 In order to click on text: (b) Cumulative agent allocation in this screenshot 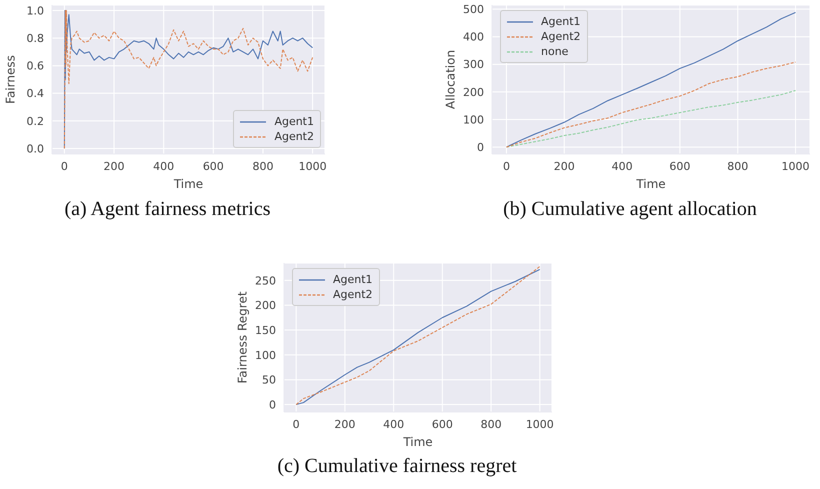, I will do `click(630, 209)`.